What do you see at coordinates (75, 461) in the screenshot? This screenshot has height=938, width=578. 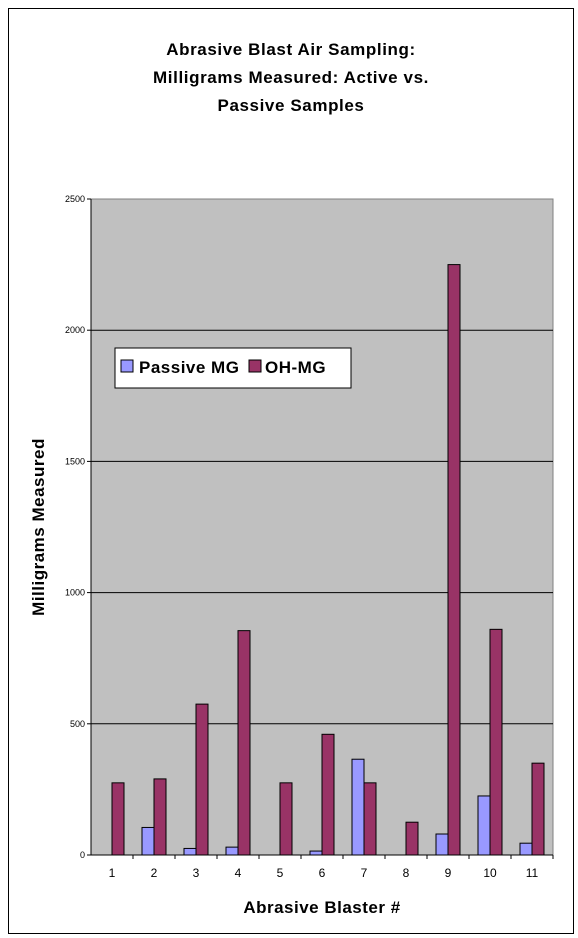 I see `y-tick-label-1500: 1500` at bounding box center [75, 461].